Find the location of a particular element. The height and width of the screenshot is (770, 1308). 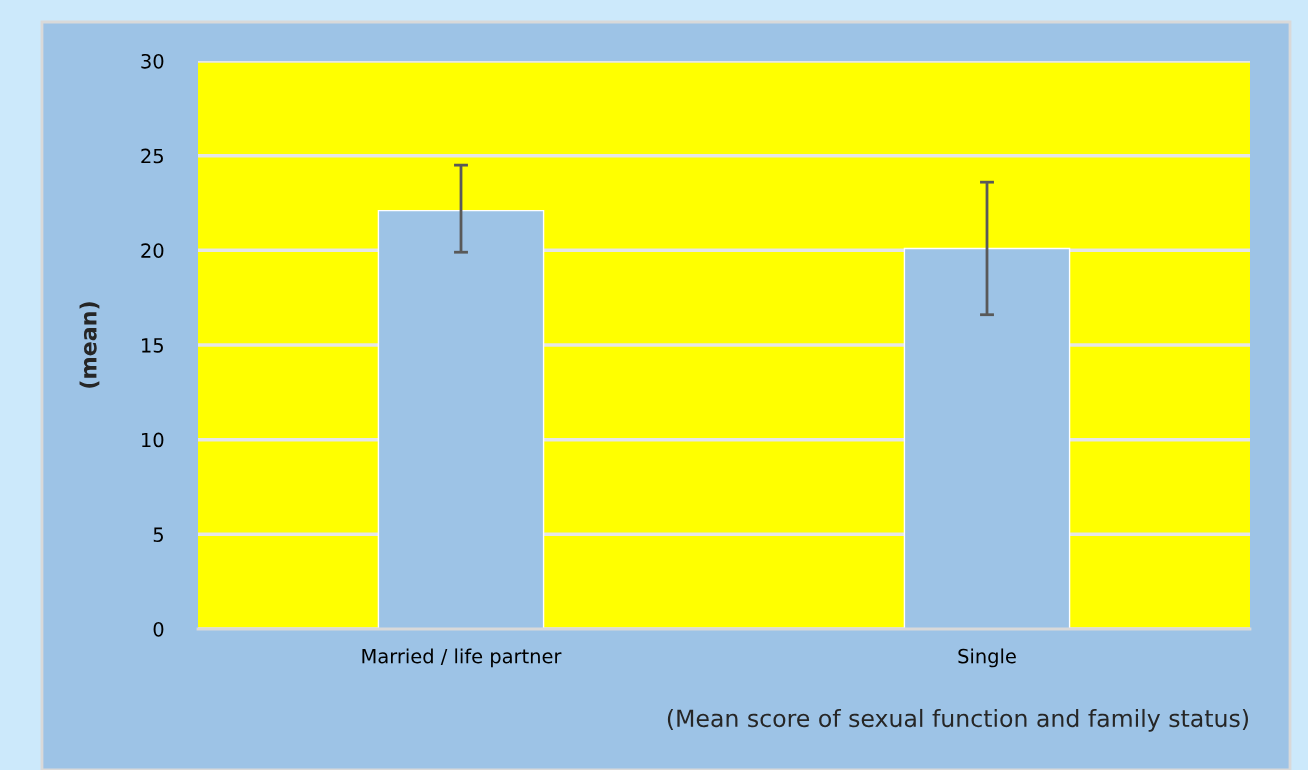

y-tick-label: 0 is located at coordinates (158, 629).